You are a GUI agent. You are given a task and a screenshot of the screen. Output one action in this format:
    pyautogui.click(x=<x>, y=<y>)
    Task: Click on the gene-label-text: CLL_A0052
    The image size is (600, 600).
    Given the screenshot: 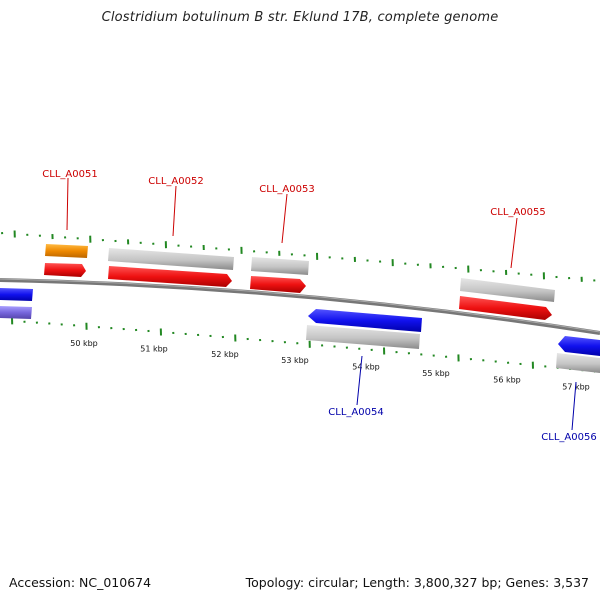 What is the action you would take?
    pyautogui.click(x=175, y=181)
    